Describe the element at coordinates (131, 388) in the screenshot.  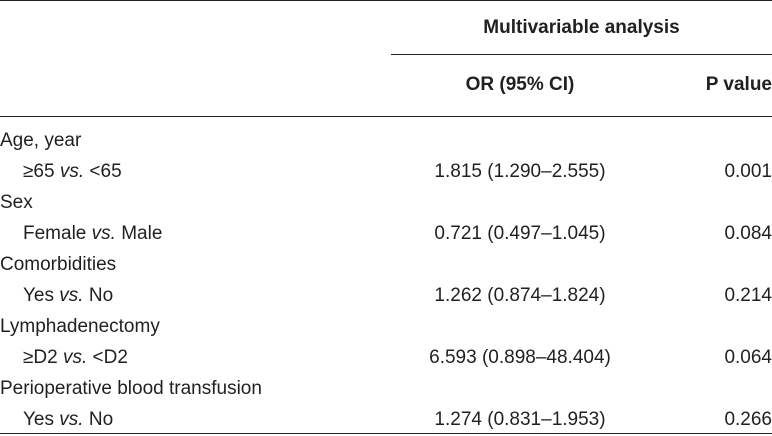
I see `variable-label: Perioperative blood transfusion` at that location.